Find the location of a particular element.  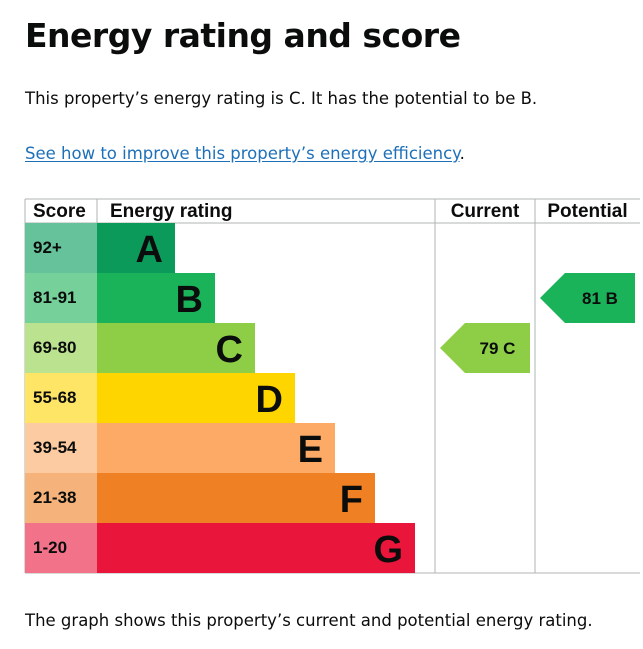

rating-letter-b: B is located at coordinates (189, 300).